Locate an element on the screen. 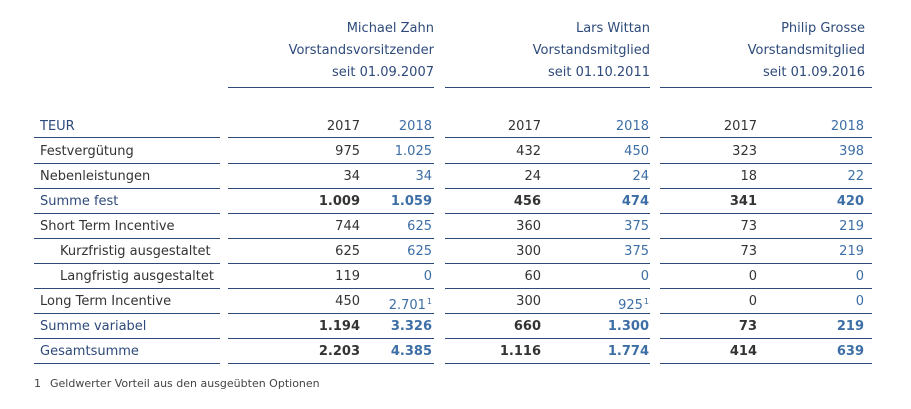 This screenshot has height=409, width=911. cell-value: 360 is located at coordinates (528, 226).